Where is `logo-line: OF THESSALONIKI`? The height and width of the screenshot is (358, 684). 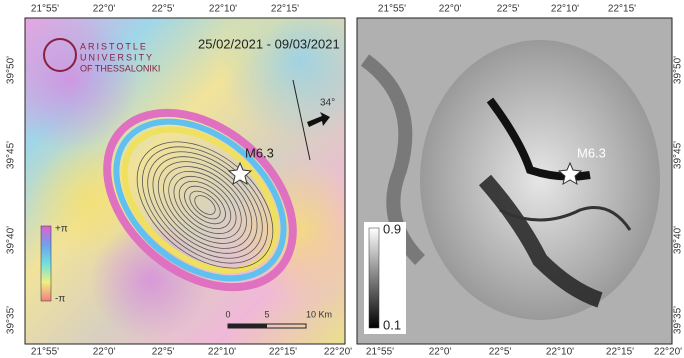
logo-line: OF THESSALONIKI is located at coordinates (120, 68).